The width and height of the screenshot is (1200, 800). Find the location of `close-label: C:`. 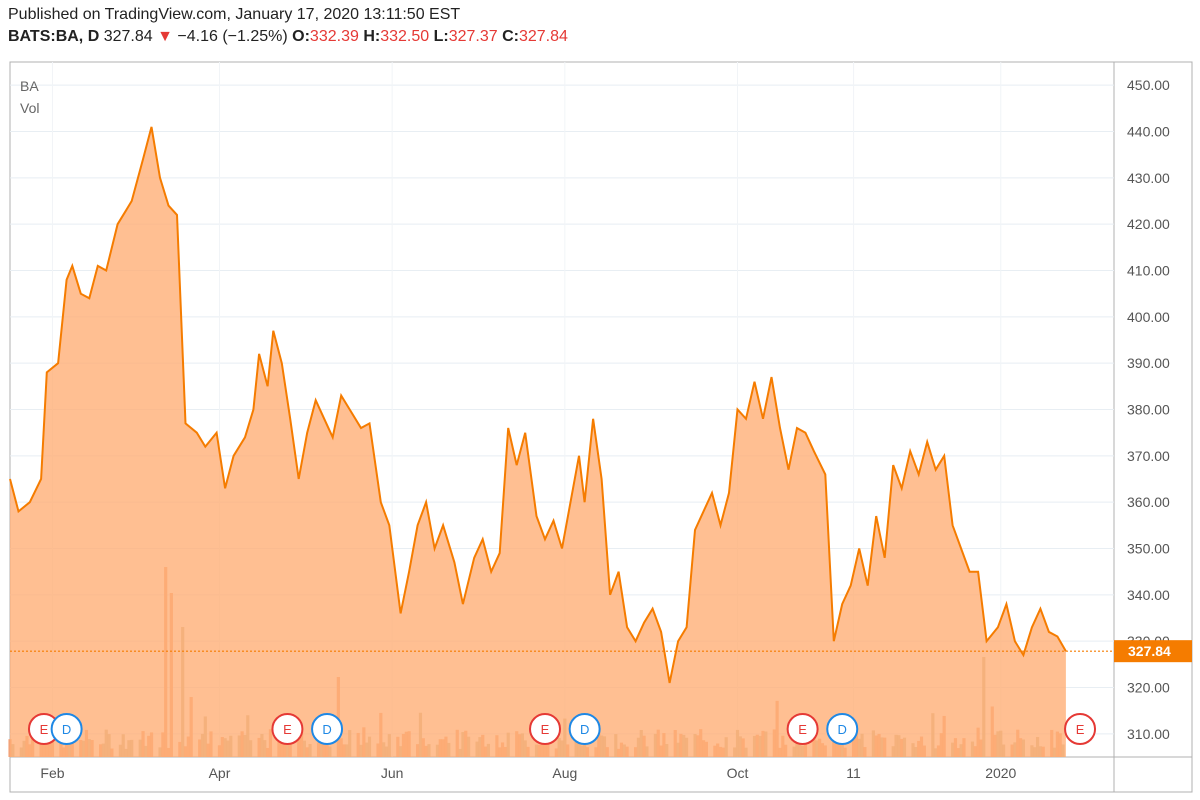

close-label: C: is located at coordinates (510, 36).